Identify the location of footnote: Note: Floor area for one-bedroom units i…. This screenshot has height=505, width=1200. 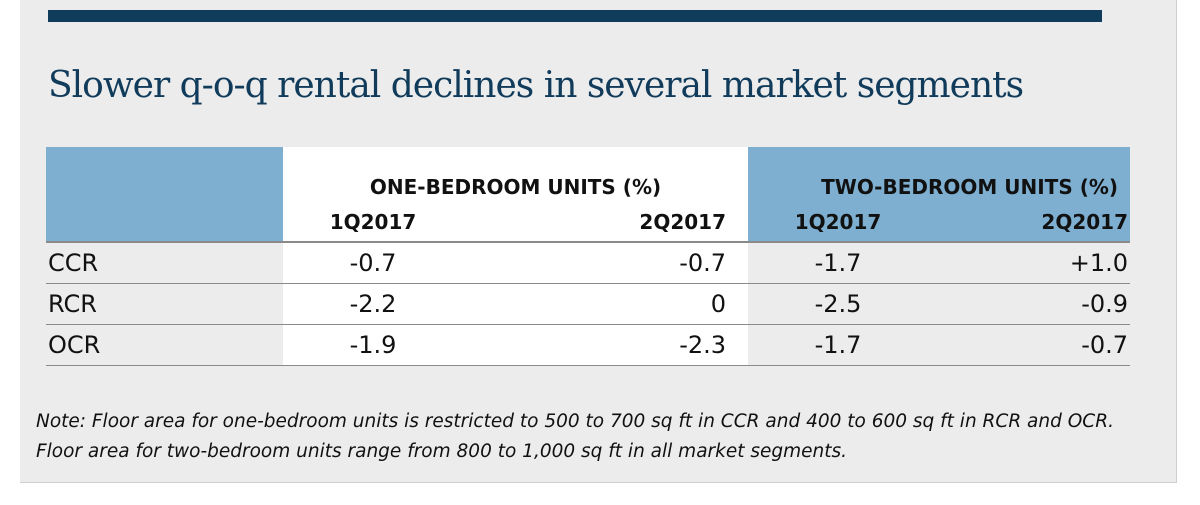
(575, 436).